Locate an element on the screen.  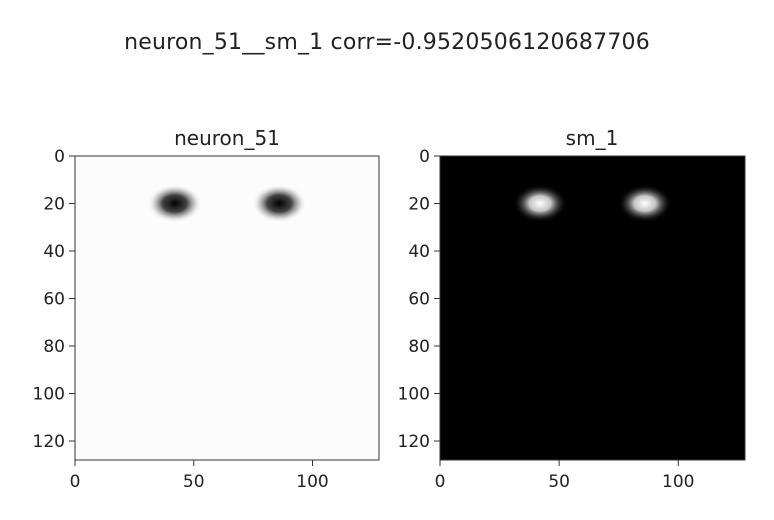
y-axis-neuron-51: 0 20 40 60 80 100 120 is located at coordinates (54, 299).